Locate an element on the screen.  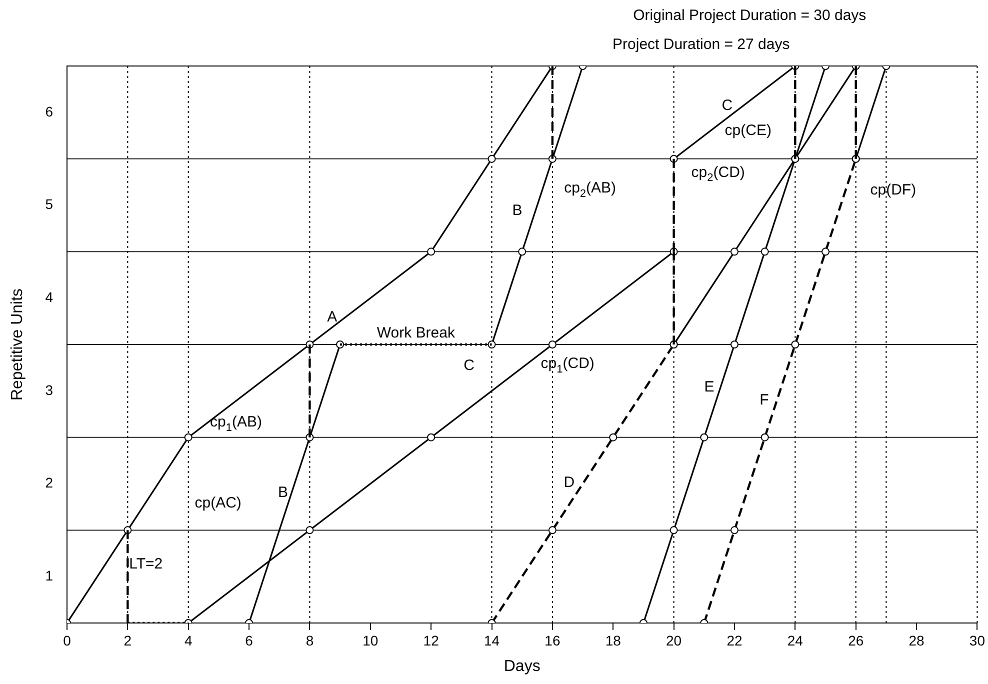
x-tick-label: 6 is located at coordinates (249, 640).